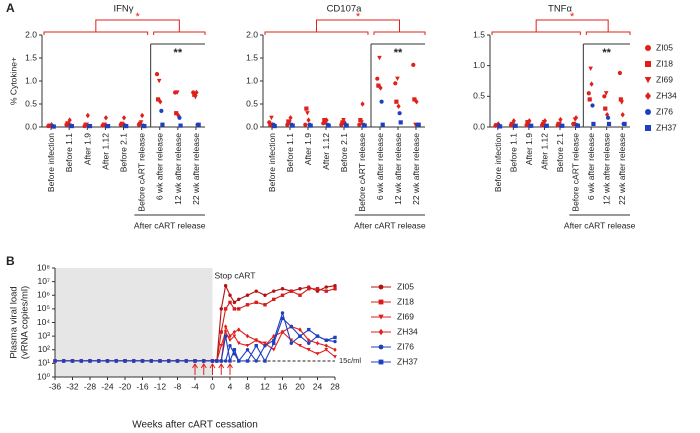 This screenshot has width=700, height=433. Describe the element at coordinates (235, 275) in the screenshot. I see `annotation: Stop cART` at that location.